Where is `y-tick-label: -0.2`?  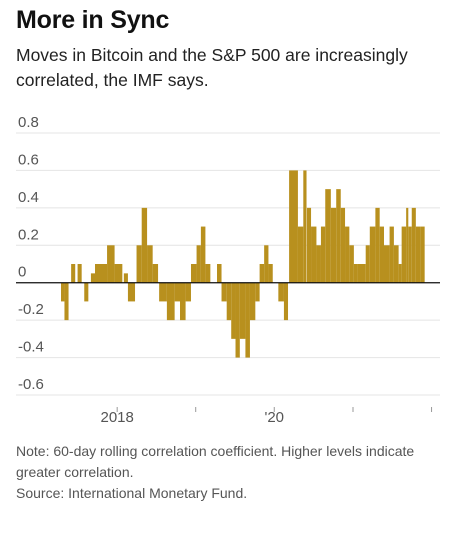 y-tick-label: -0.2 is located at coordinates (31, 309).